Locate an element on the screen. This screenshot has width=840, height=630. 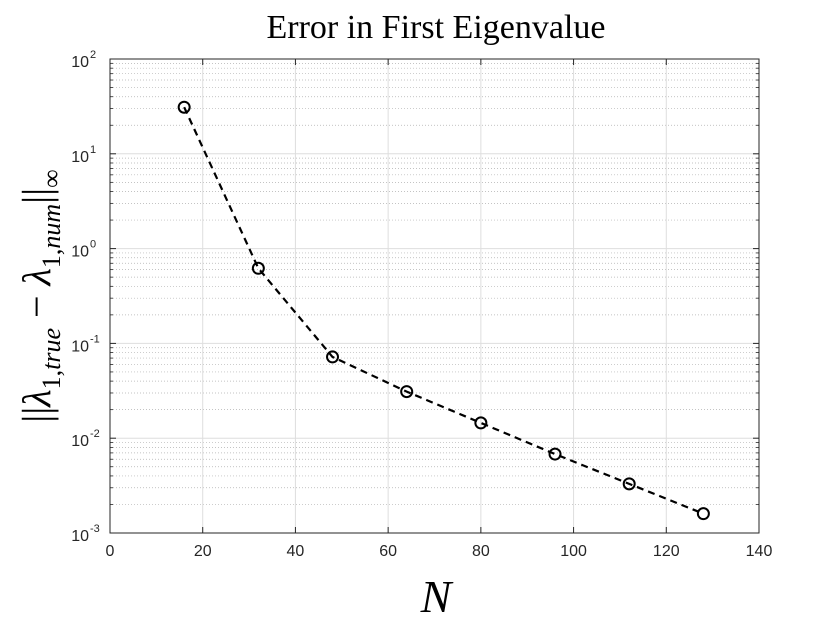
y-tick-label: 10 -1 is located at coordinates (85, 344).